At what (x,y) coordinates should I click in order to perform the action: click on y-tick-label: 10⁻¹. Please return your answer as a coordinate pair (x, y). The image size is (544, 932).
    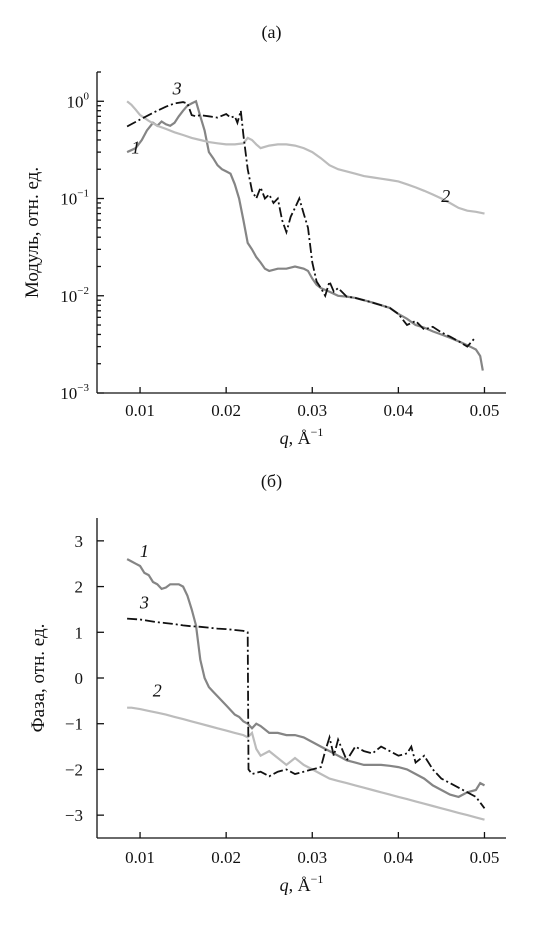
    Looking at the image, I should click on (74, 198).